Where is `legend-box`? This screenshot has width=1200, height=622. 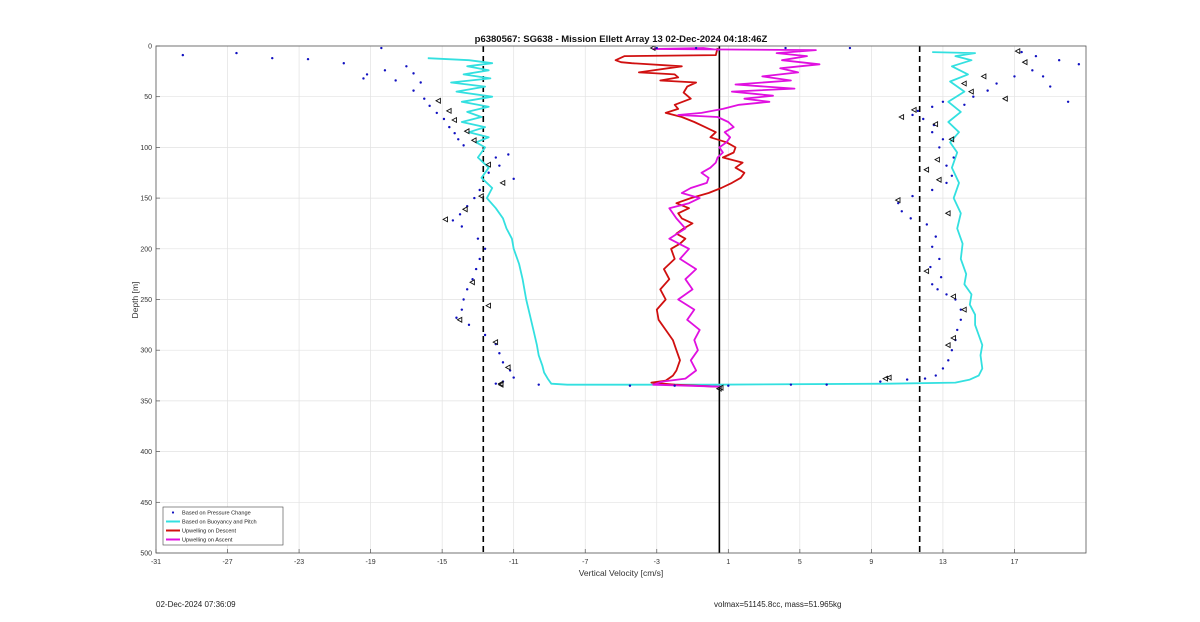 legend-box is located at coordinates (223, 526).